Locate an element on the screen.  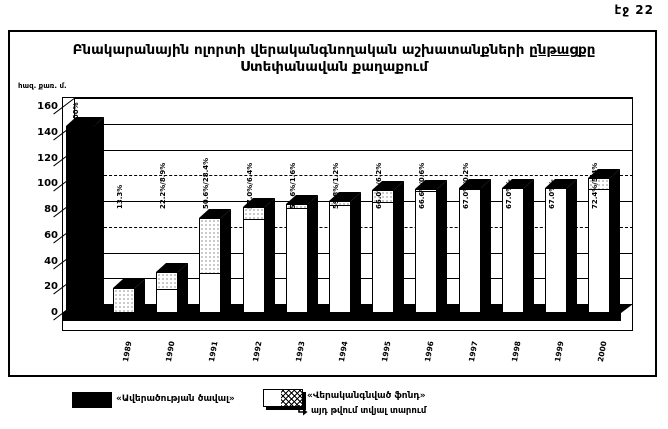
bar-value-label-1996: 66.6%/0.6% is located at coordinates (422, 185).